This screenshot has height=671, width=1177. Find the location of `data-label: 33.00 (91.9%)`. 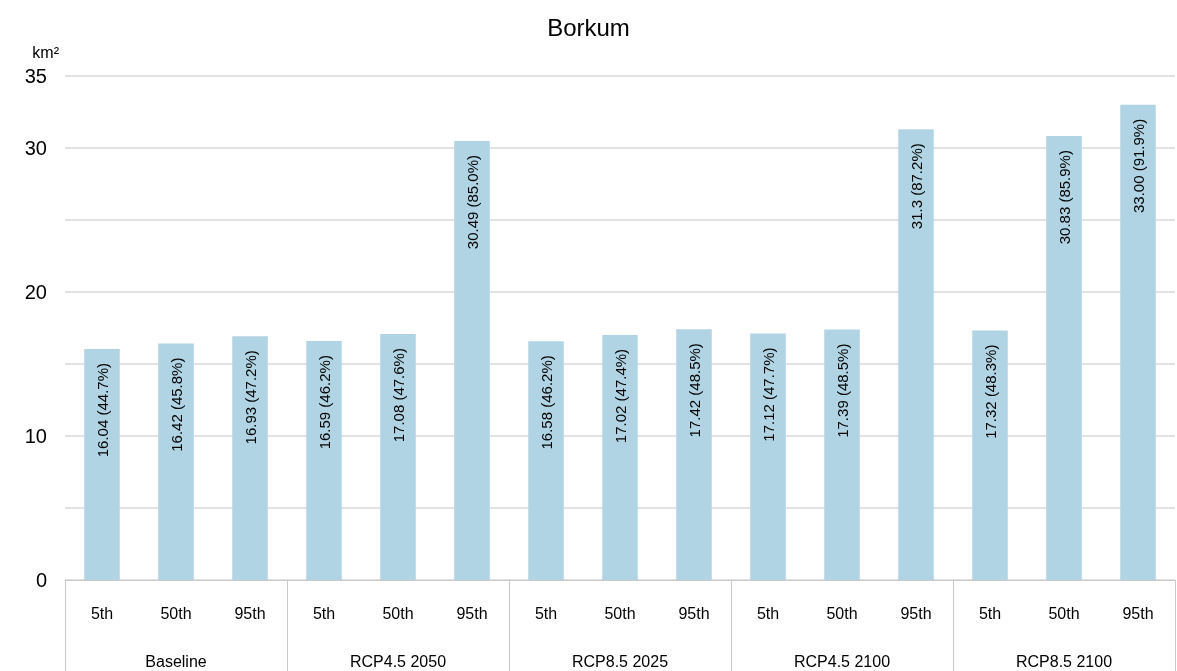

data-label: 33.00 (91.9%) is located at coordinates (1138, 166).